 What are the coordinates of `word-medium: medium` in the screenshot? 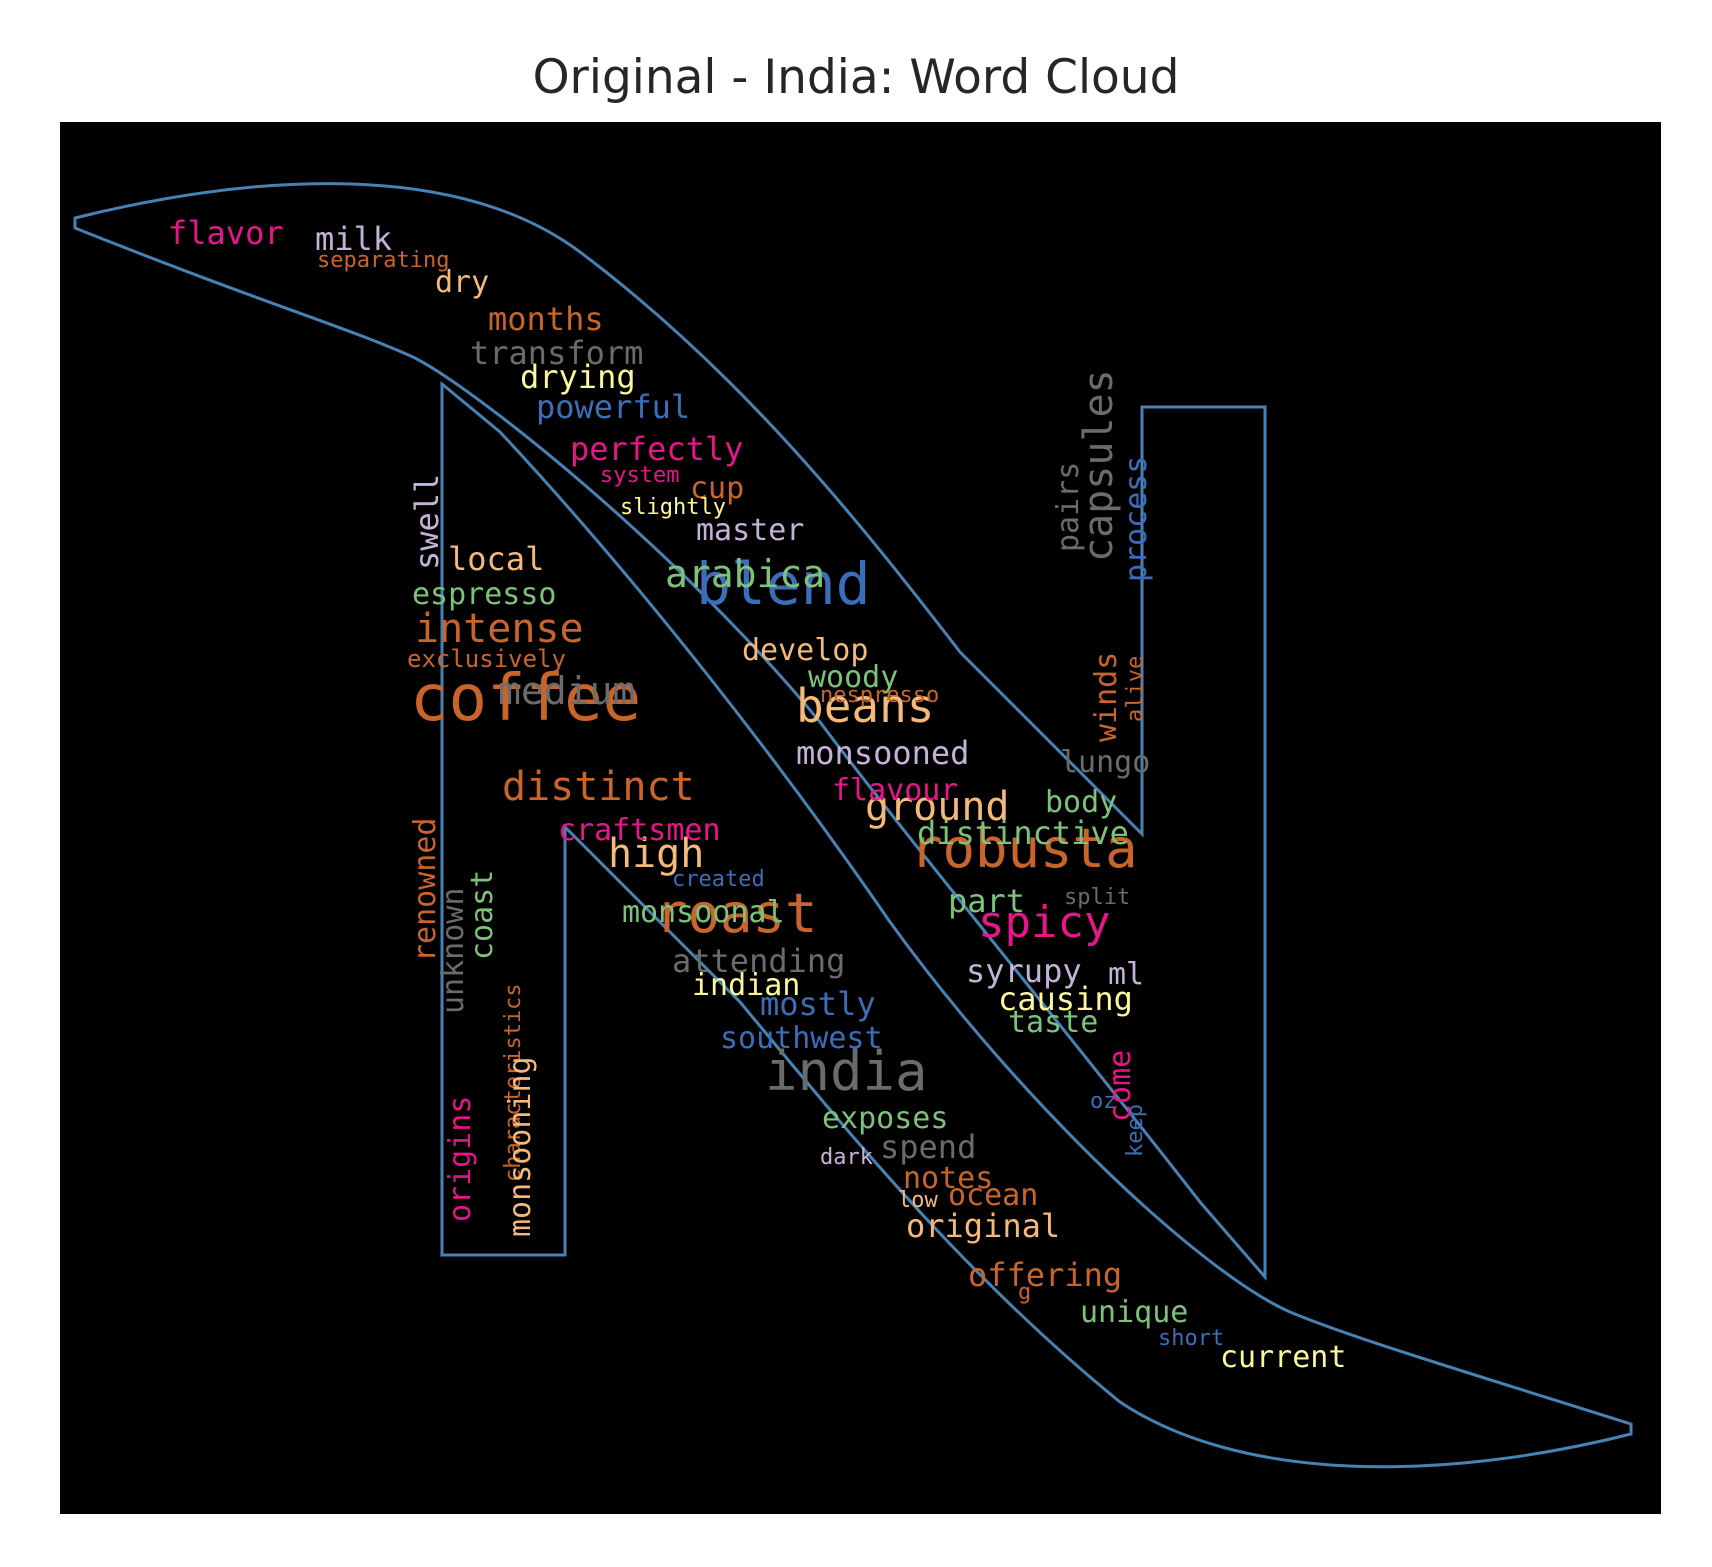 It's located at (566, 691).